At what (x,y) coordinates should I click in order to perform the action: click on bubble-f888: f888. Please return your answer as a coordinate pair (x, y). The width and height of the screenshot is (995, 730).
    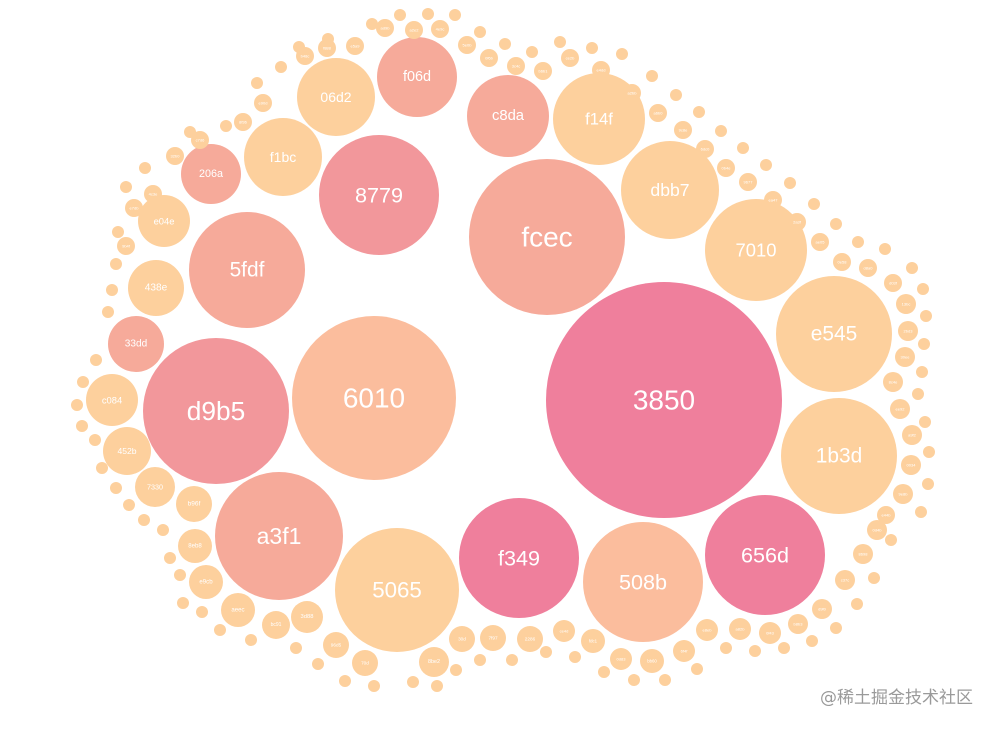
    Looking at the image, I should click on (327, 48).